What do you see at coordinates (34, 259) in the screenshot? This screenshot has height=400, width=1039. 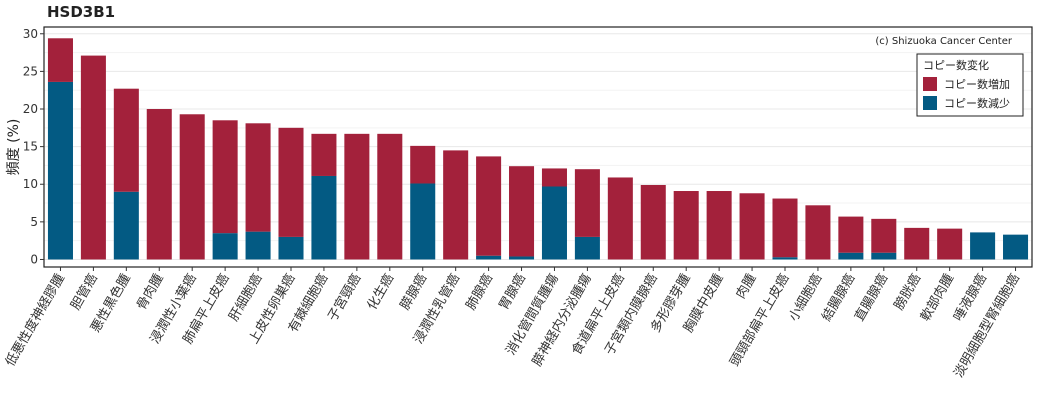 I see `y-tick-label: 0` at bounding box center [34, 259].